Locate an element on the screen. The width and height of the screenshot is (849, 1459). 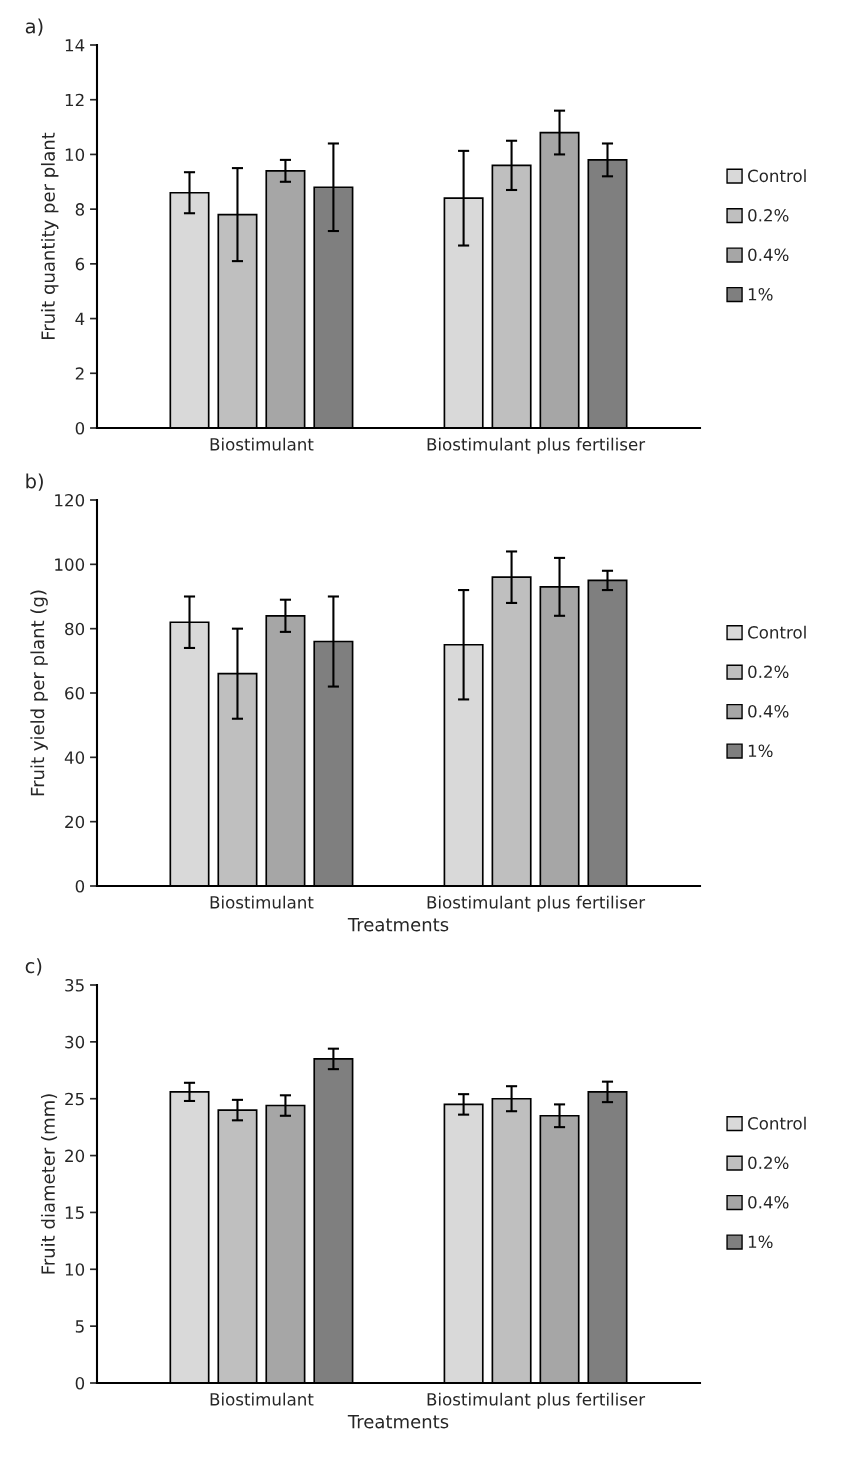
y-tick-label: 30 is located at coordinates (75, 1042).